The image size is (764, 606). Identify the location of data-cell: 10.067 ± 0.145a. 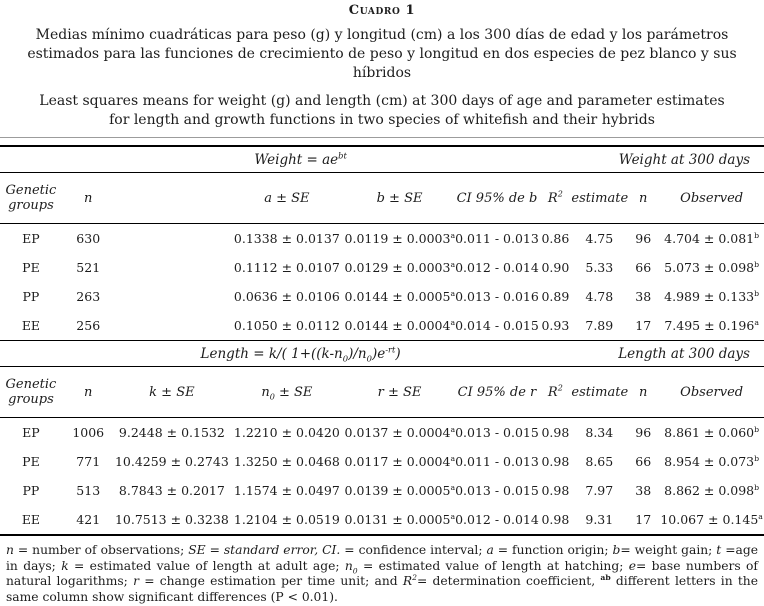
(711, 519).